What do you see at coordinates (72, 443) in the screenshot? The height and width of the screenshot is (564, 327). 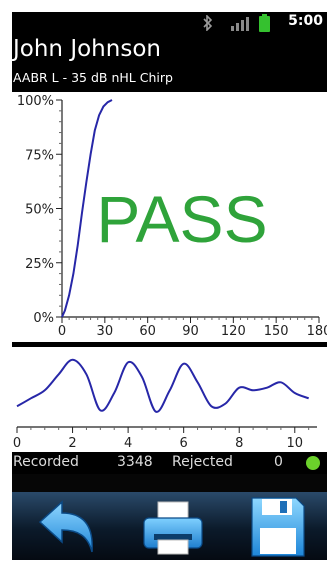 I see `waveform-x-tick-label: 2` at bounding box center [72, 443].